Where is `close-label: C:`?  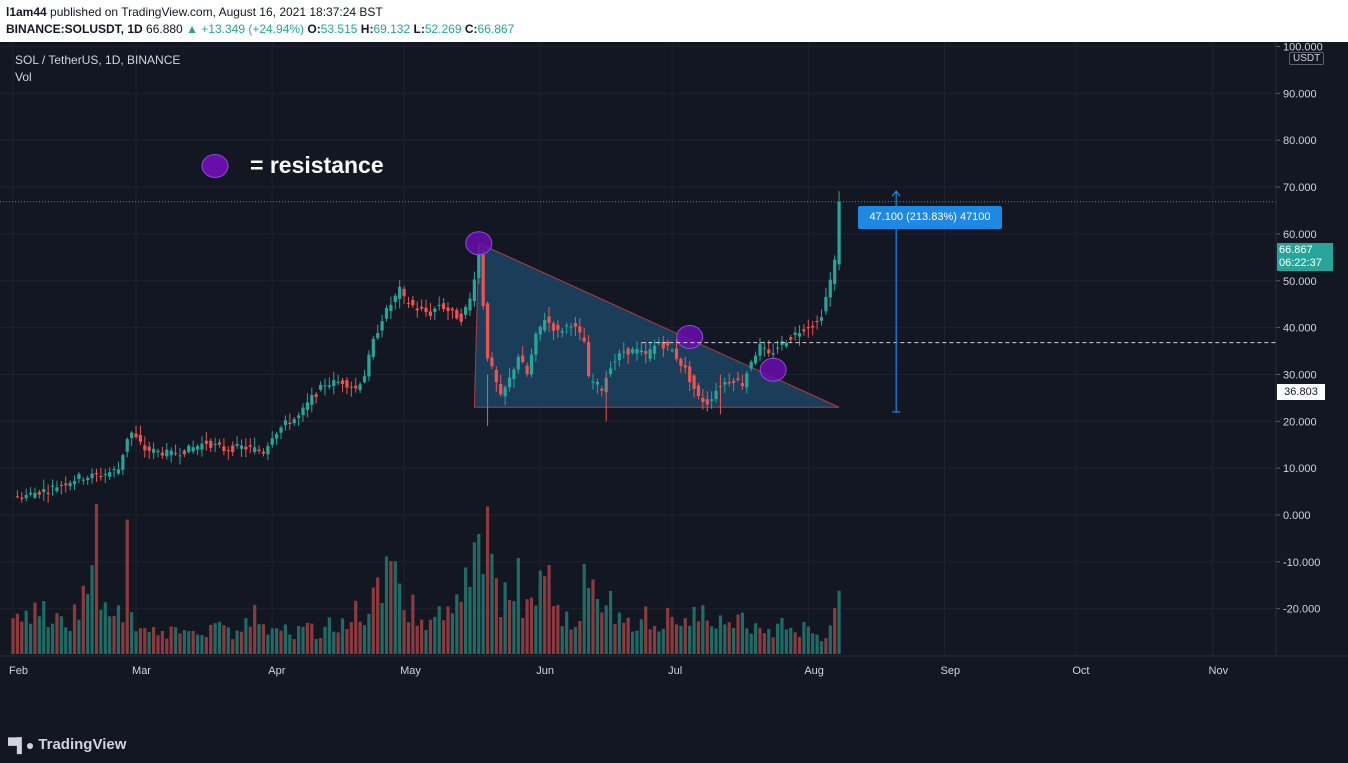
close-label: C: is located at coordinates (471, 29).